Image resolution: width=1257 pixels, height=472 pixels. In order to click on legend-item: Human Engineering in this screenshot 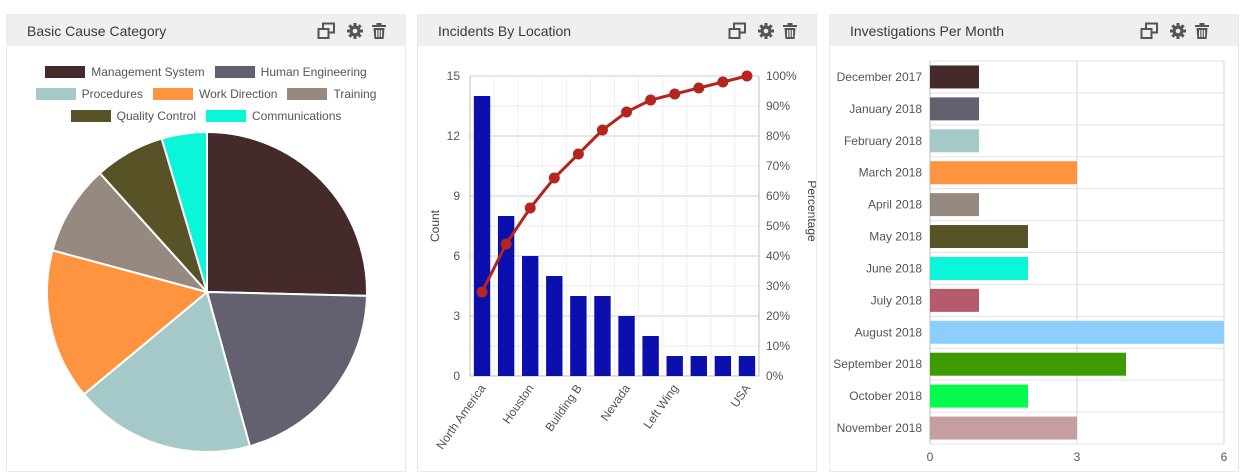, I will do `click(290, 72)`.